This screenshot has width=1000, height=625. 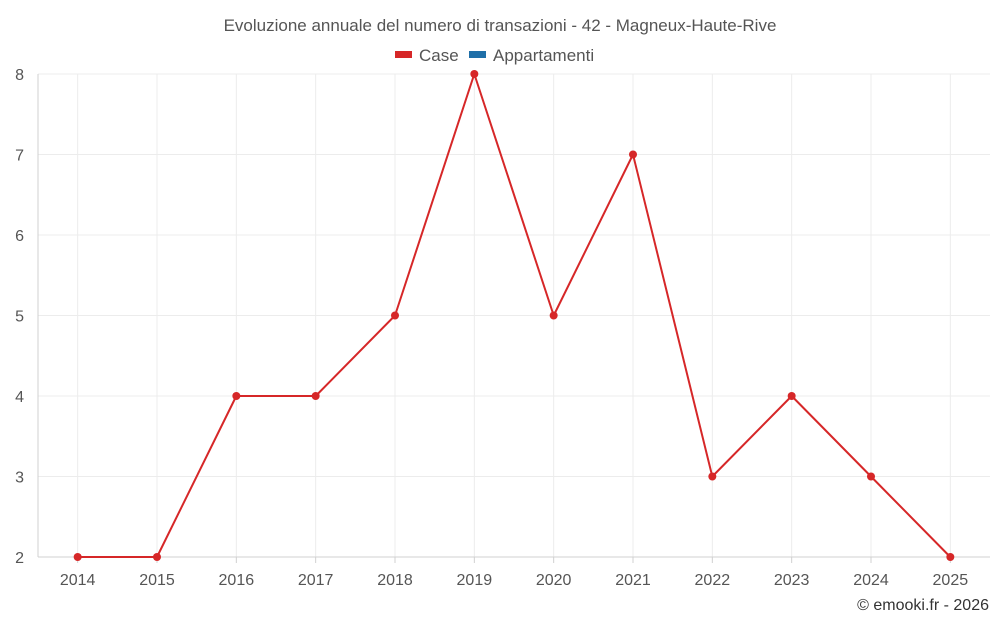 I want to click on legend-item-appartamenti: Appartamenti, so click(x=531, y=55).